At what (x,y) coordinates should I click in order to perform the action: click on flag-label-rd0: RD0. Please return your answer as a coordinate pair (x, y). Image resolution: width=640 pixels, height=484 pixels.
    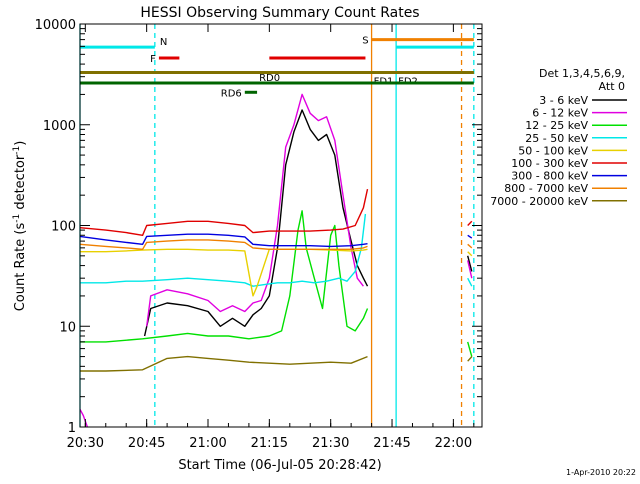
    Looking at the image, I should click on (269, 78).